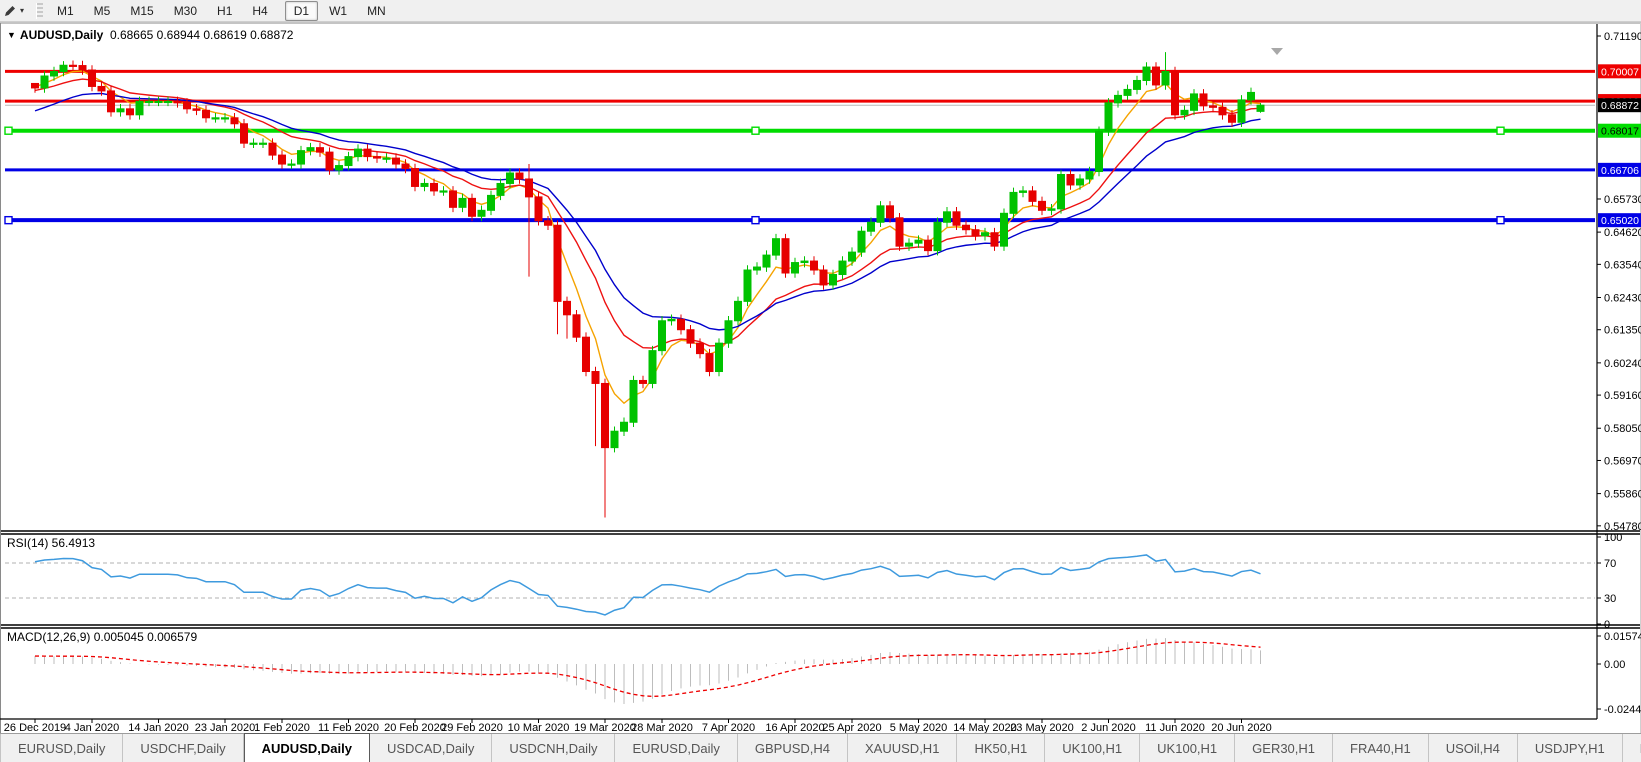  Describe the element at coordinates (793, 748) in the screenshot. I see `tab-gbpusd-h4: GBPUSD,H4` at that location.